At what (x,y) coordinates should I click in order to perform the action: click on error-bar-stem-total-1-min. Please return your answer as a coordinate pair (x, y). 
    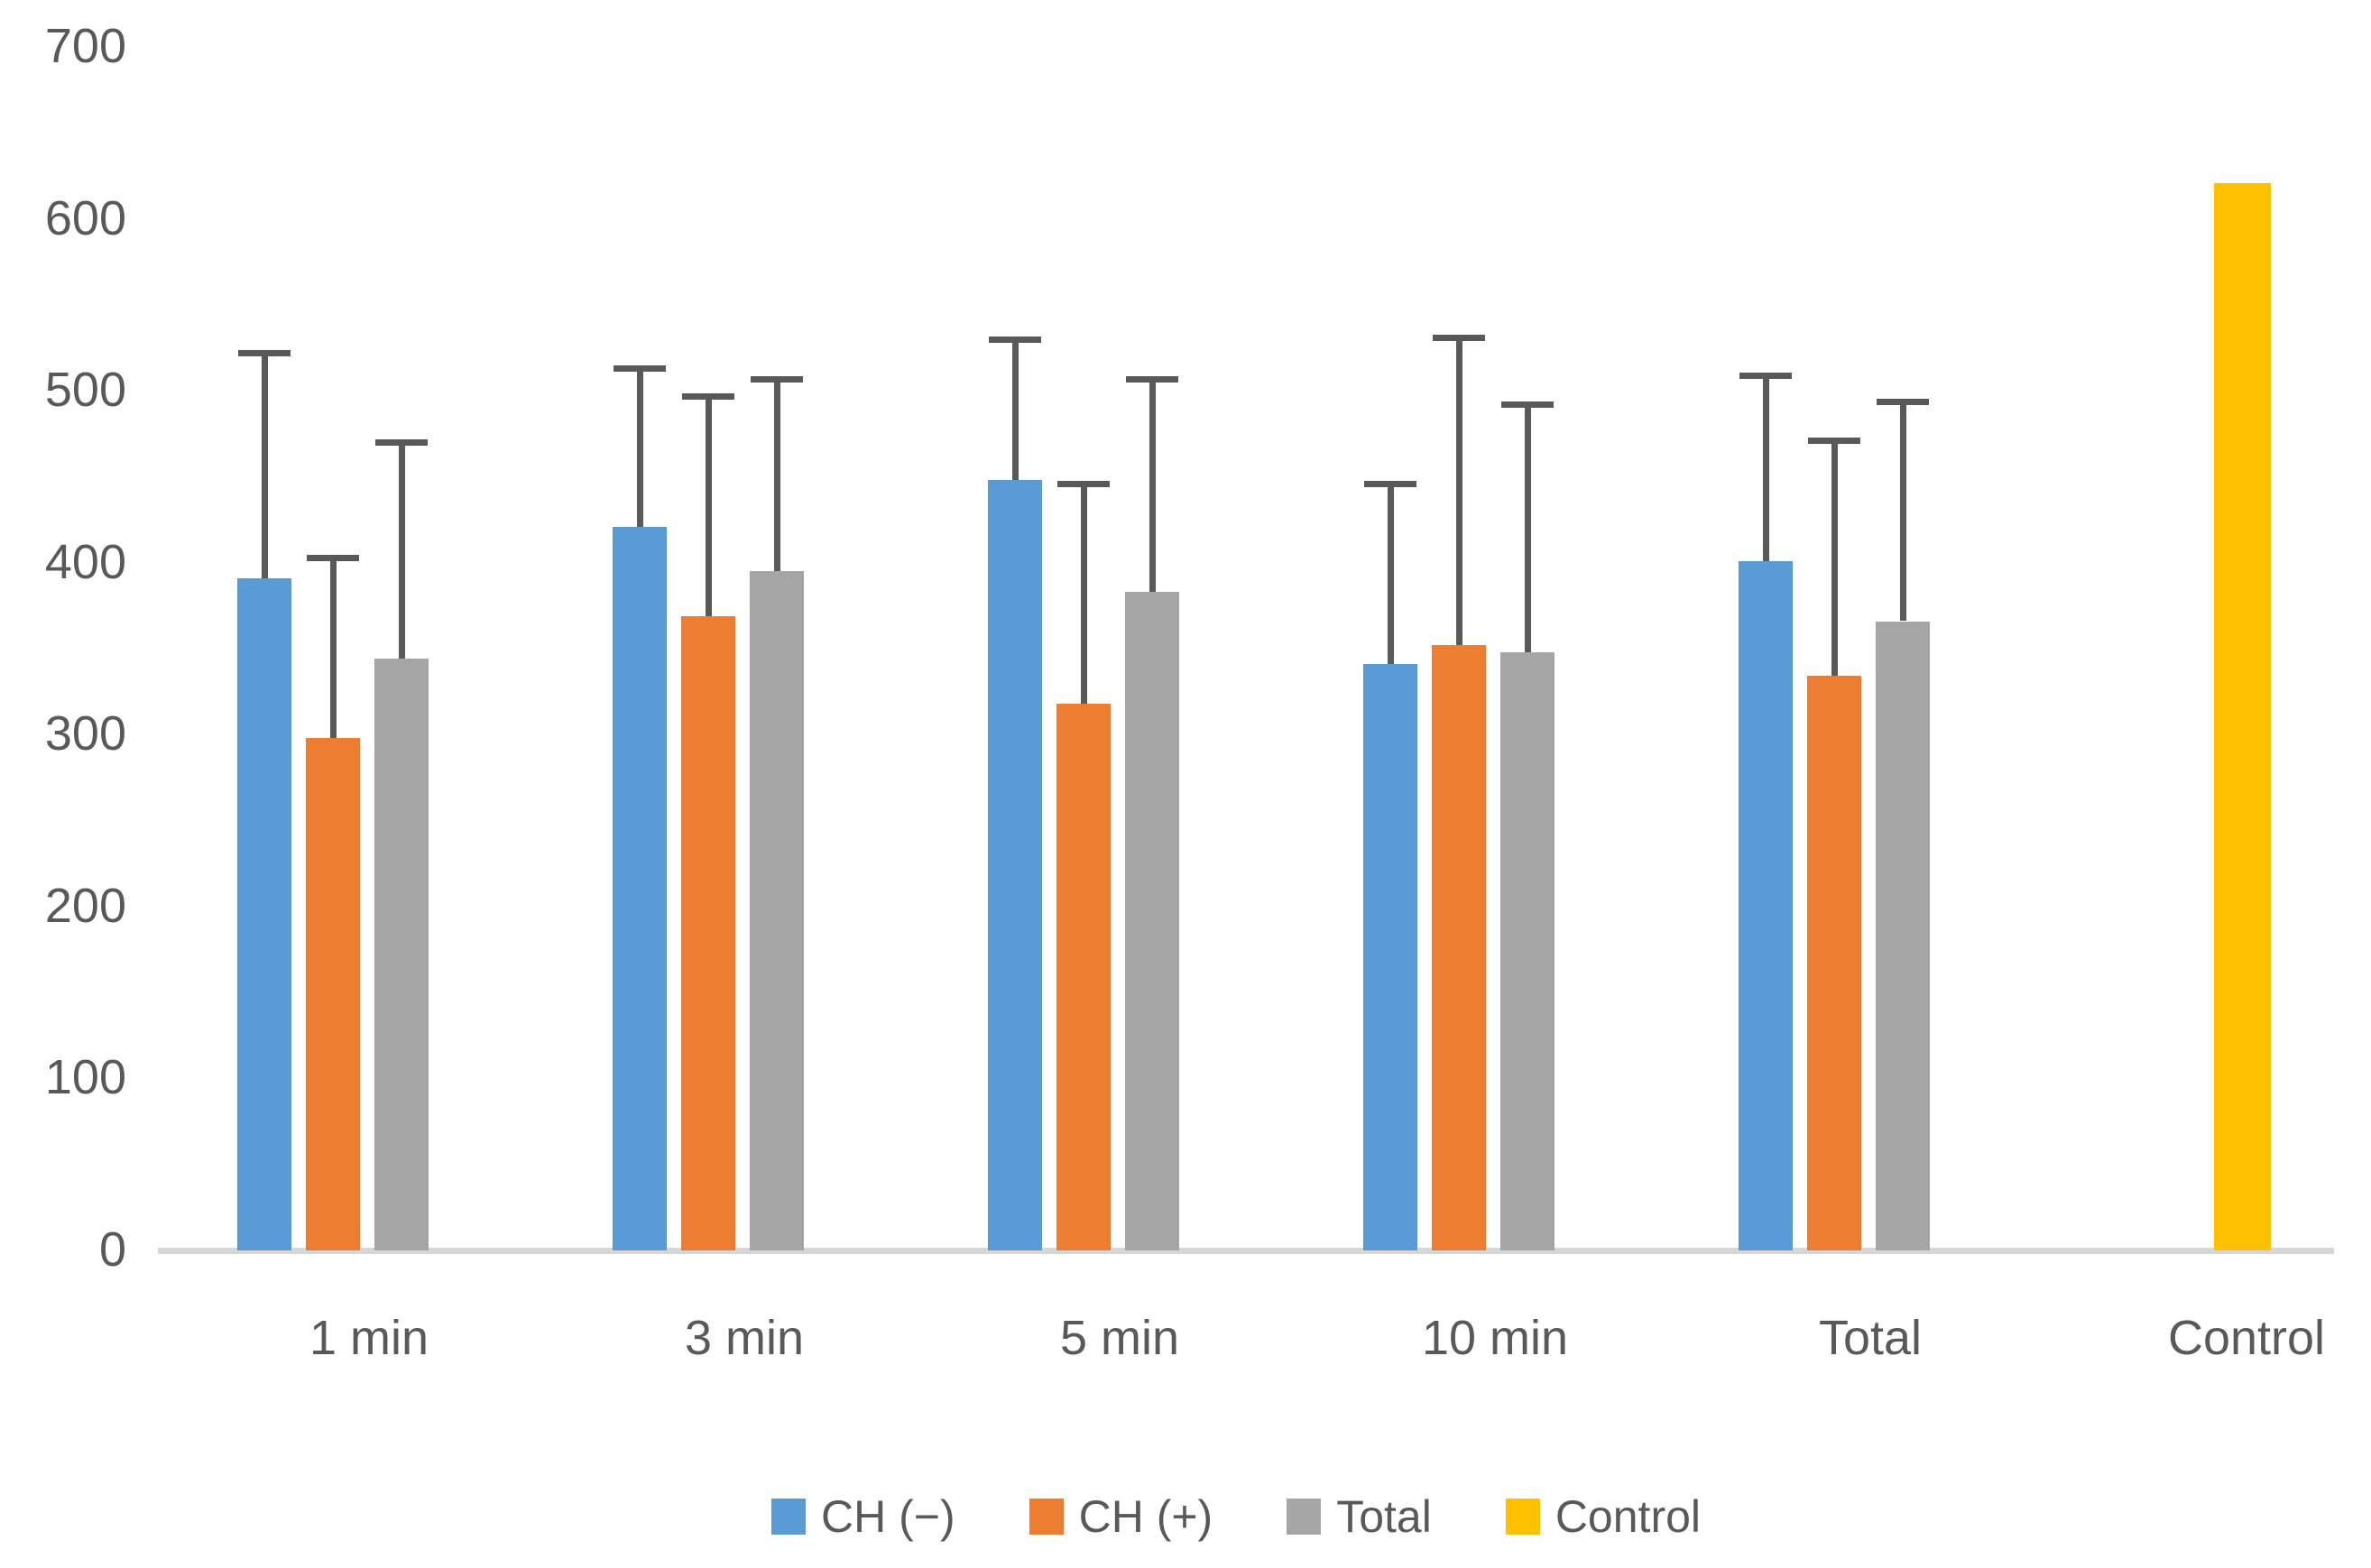
    Looking at the image, I should click on (401, 550).